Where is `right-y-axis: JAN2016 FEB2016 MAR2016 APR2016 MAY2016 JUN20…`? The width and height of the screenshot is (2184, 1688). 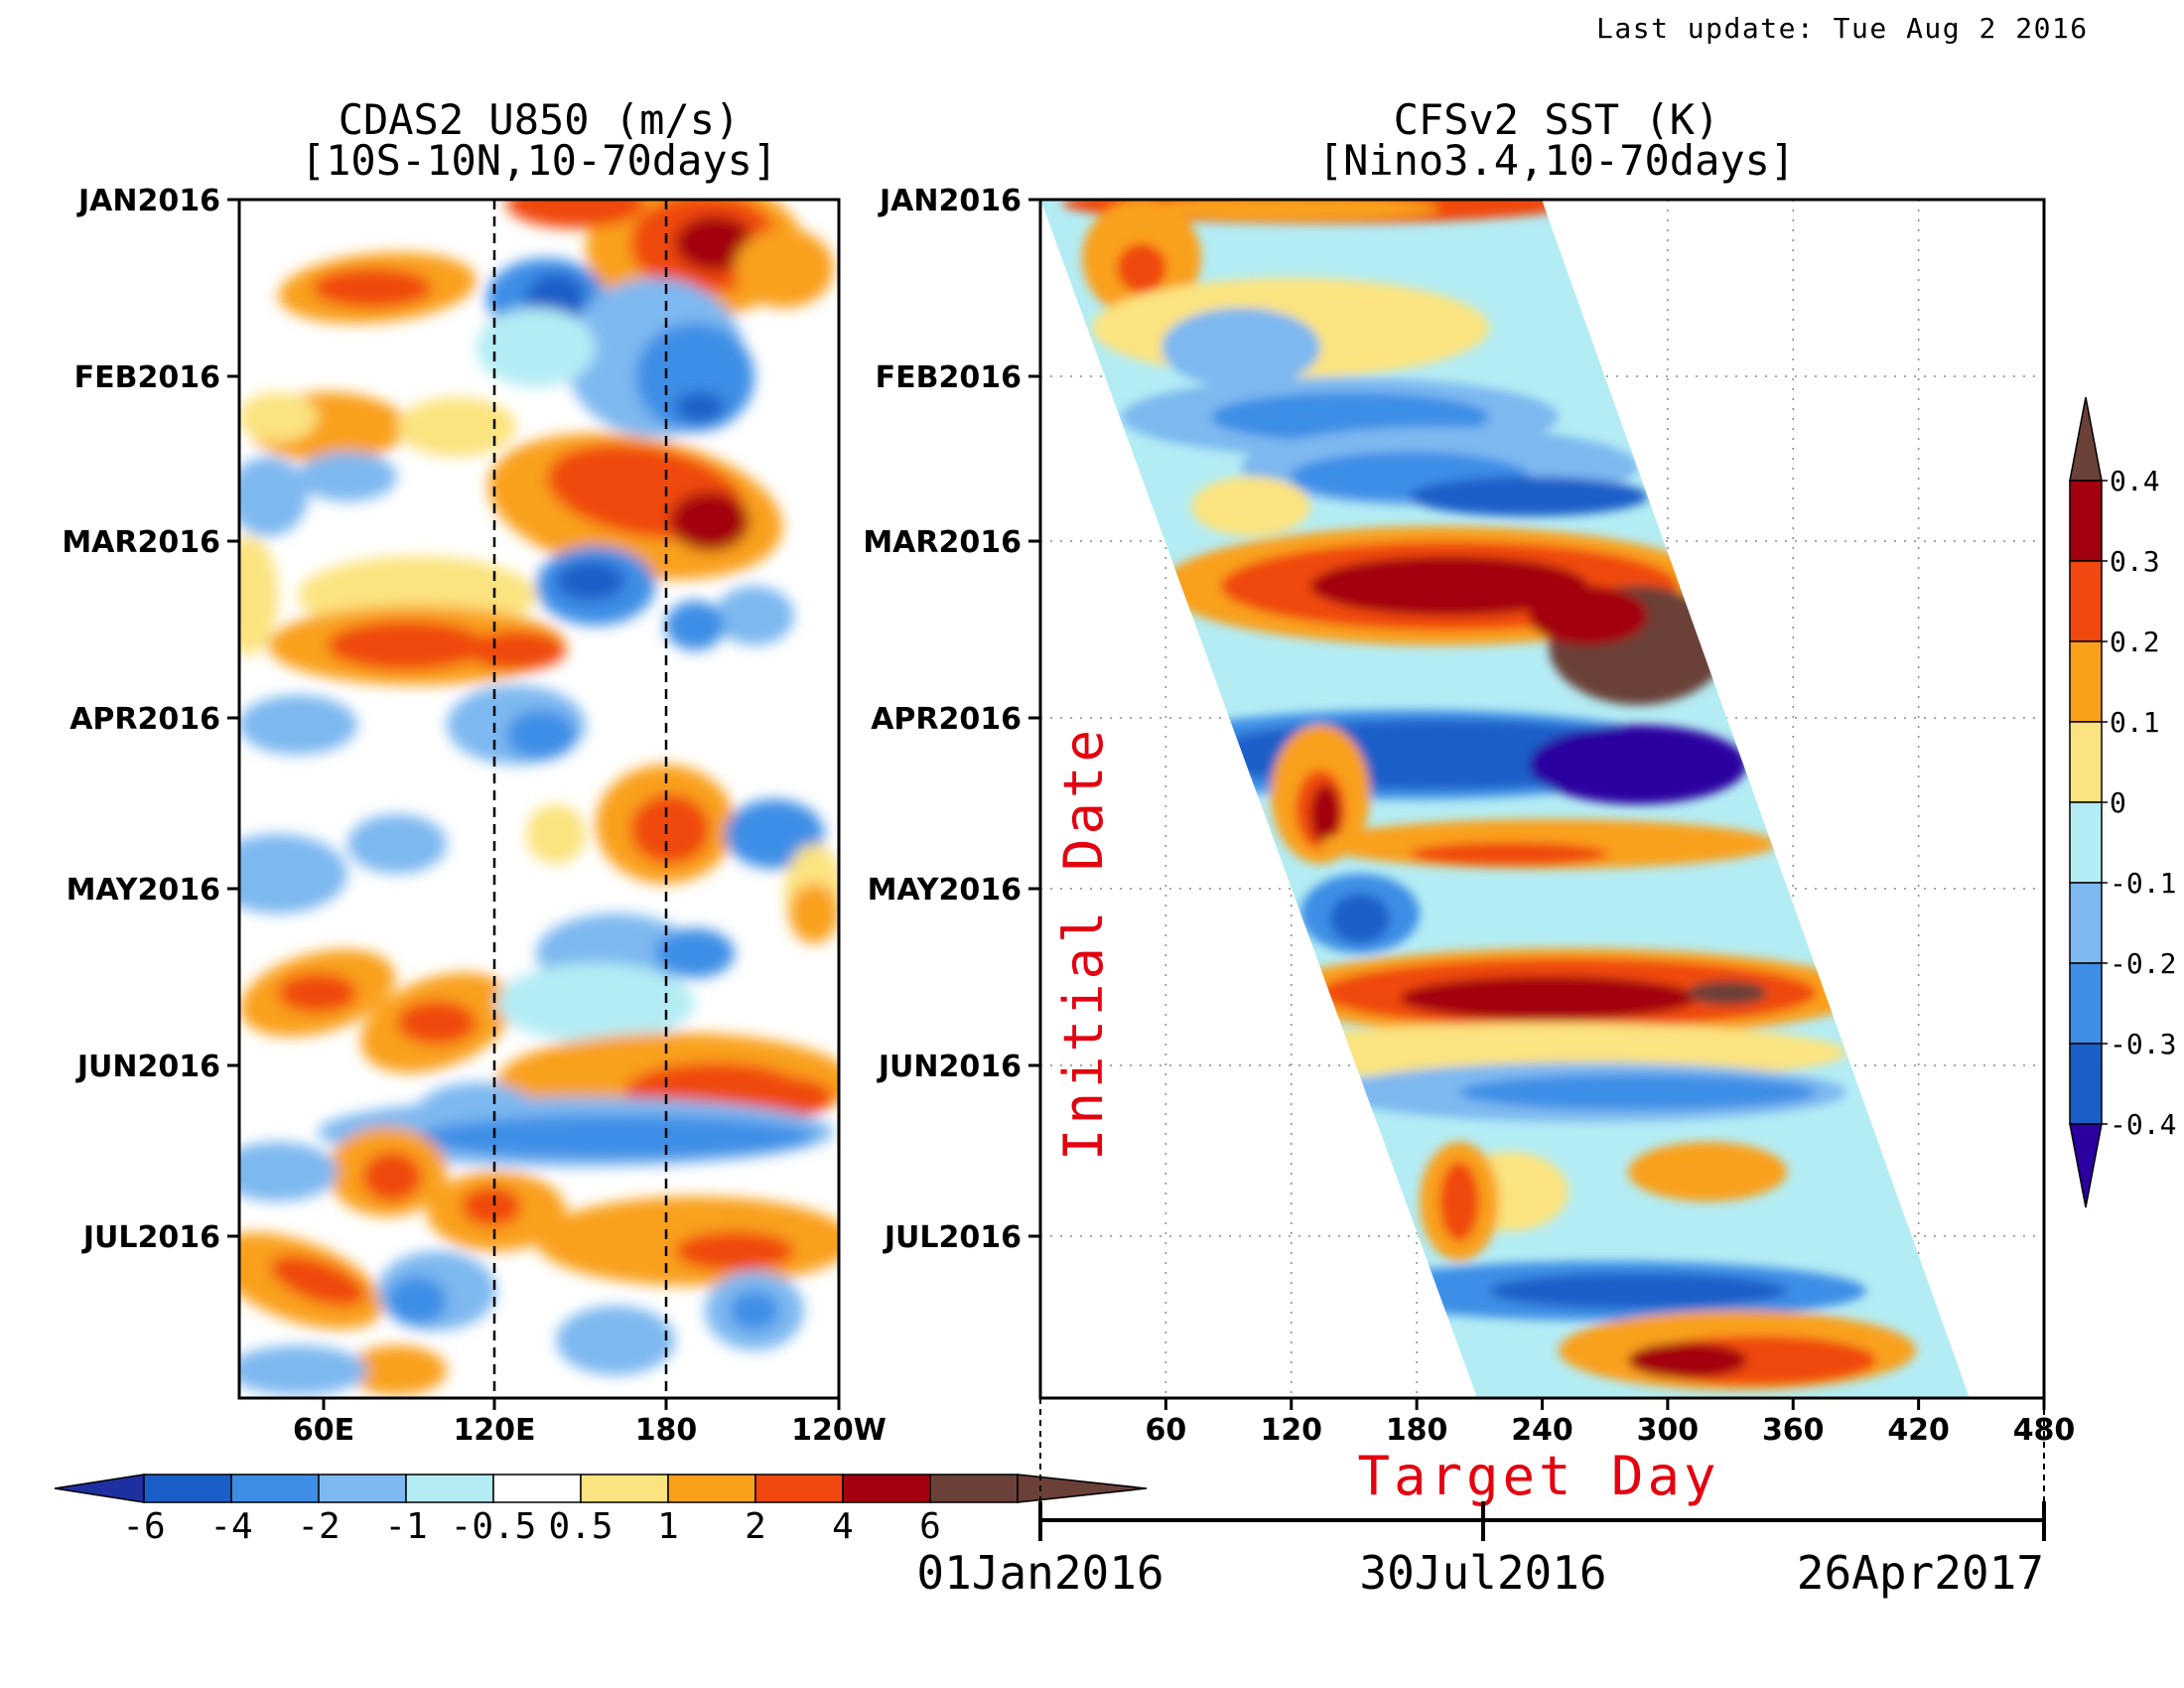 right-y-axis: JAN2016 FEB2016 MAR2016 APR2016 MAY2016 JUN20… is located at coordinates (951, 719).